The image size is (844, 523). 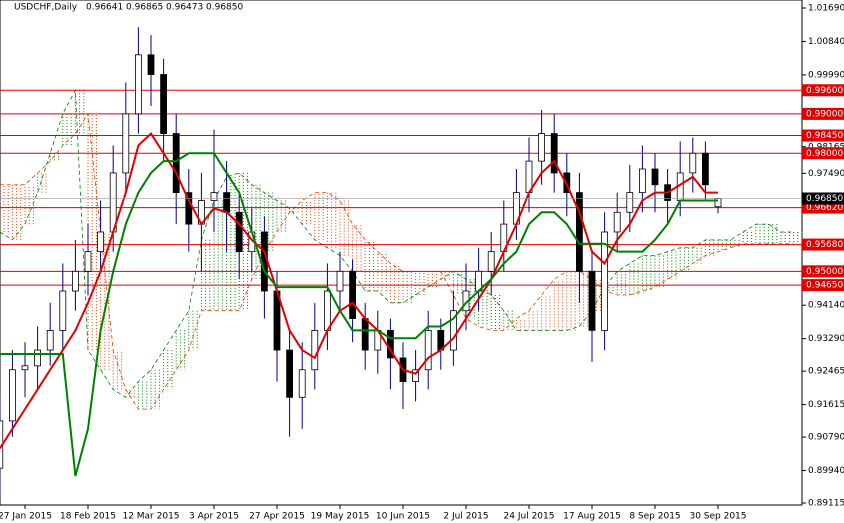 What do you see at coordinates (826, 471) in the screenshot?
I see `y-tick-label: 0.89940` at bounding box center [826, 471].